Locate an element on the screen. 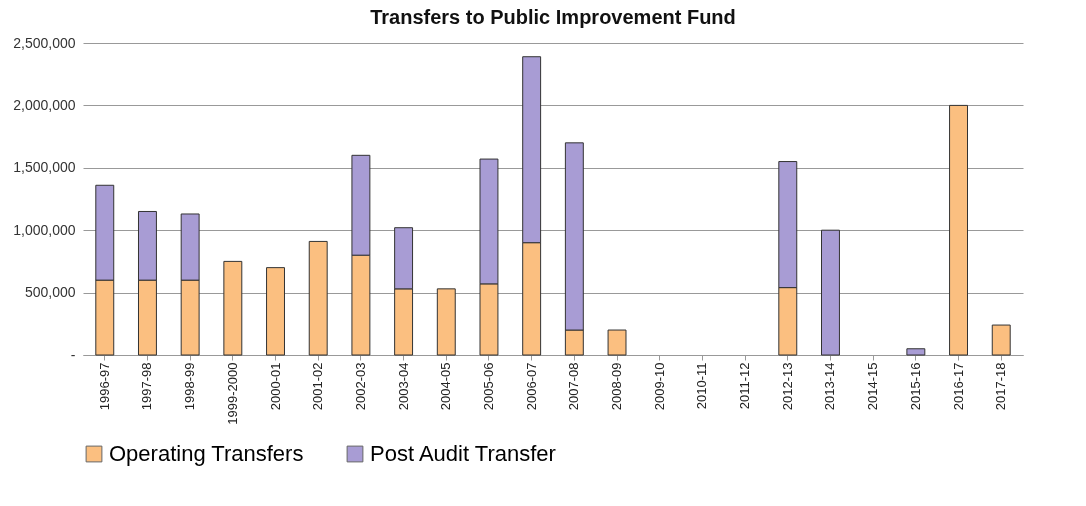  chart-title: Transfers to Public Improvement Fund is located at coordinates (553, 17).